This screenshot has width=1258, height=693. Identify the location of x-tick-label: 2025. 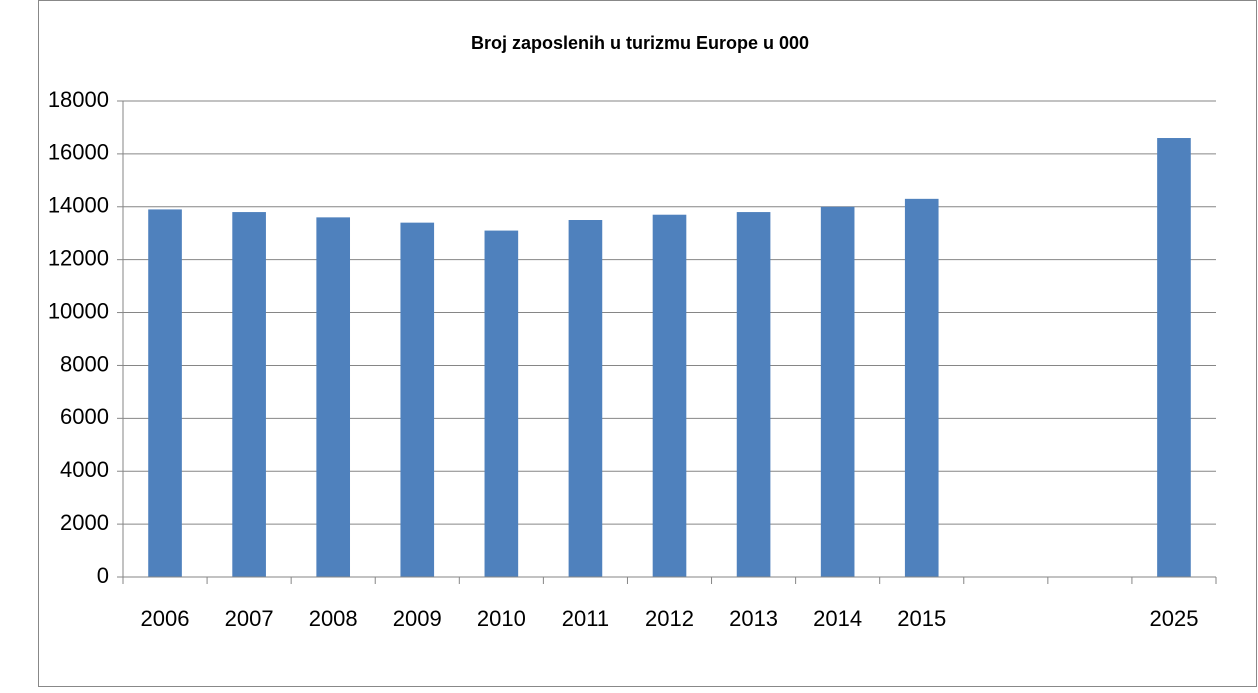
(1173, 618).